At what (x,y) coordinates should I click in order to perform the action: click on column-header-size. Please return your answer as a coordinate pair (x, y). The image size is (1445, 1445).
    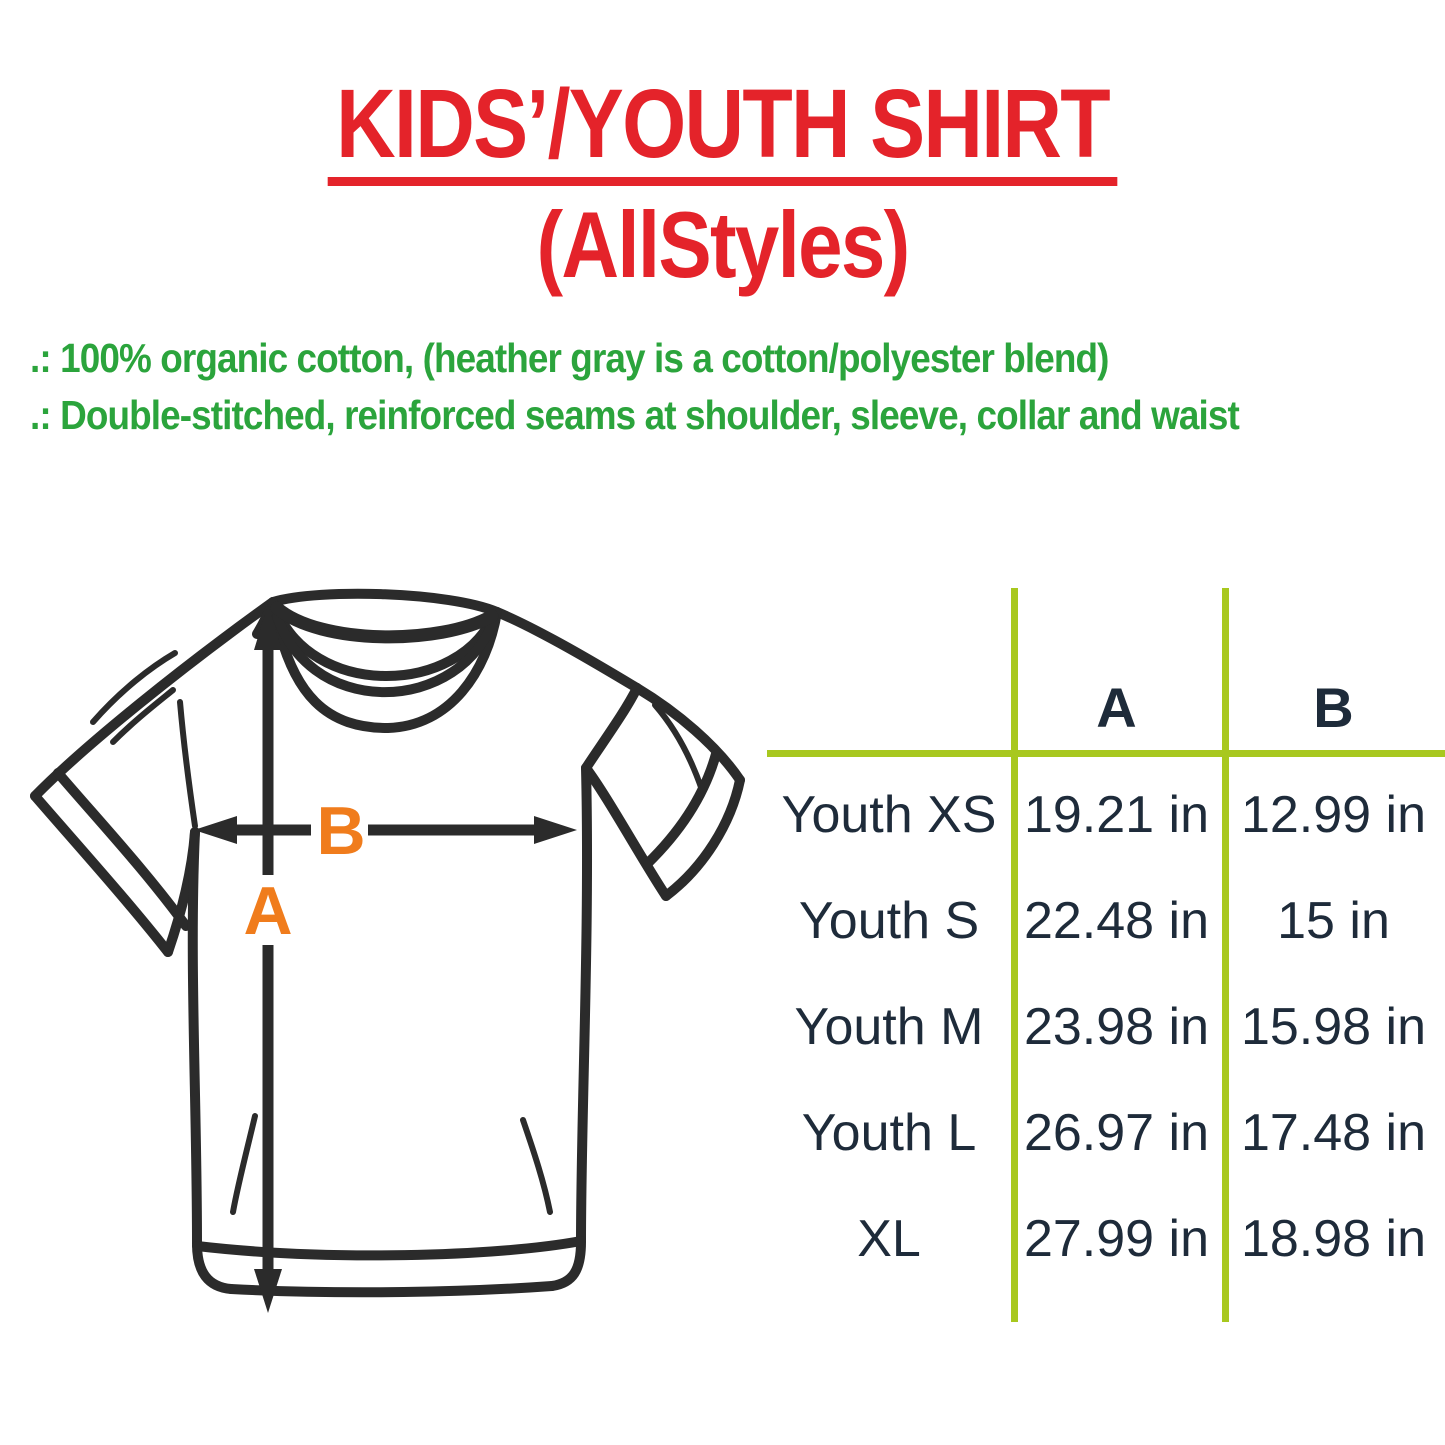
    Looking at the image, I should click on (889, 708).